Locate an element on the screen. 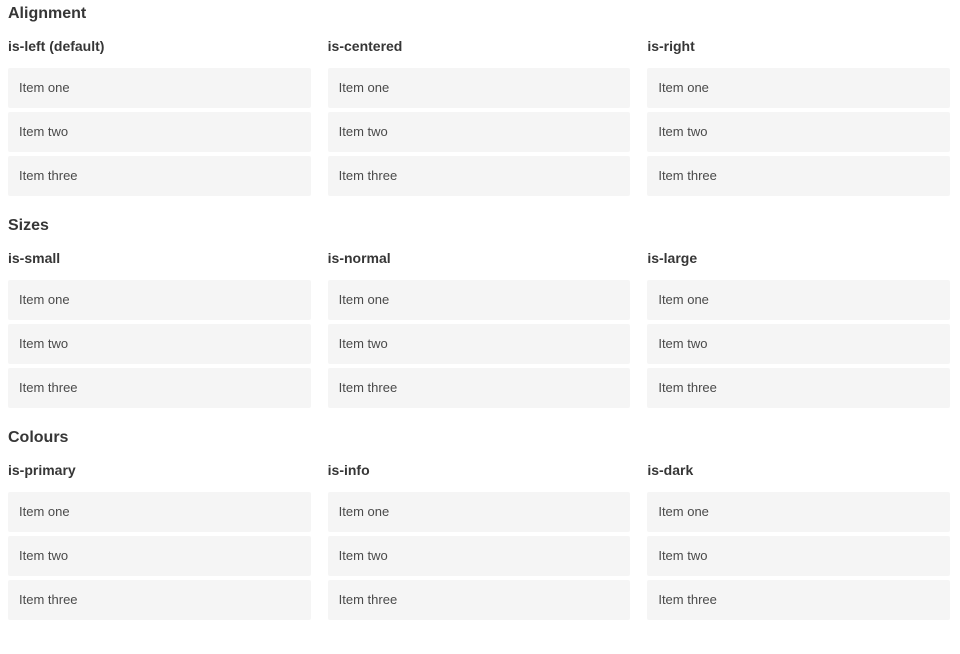 The width and height of the screenshot is (960, 654). block-list-primary: Item one Item two Item three is located at coordinates (159, 556).